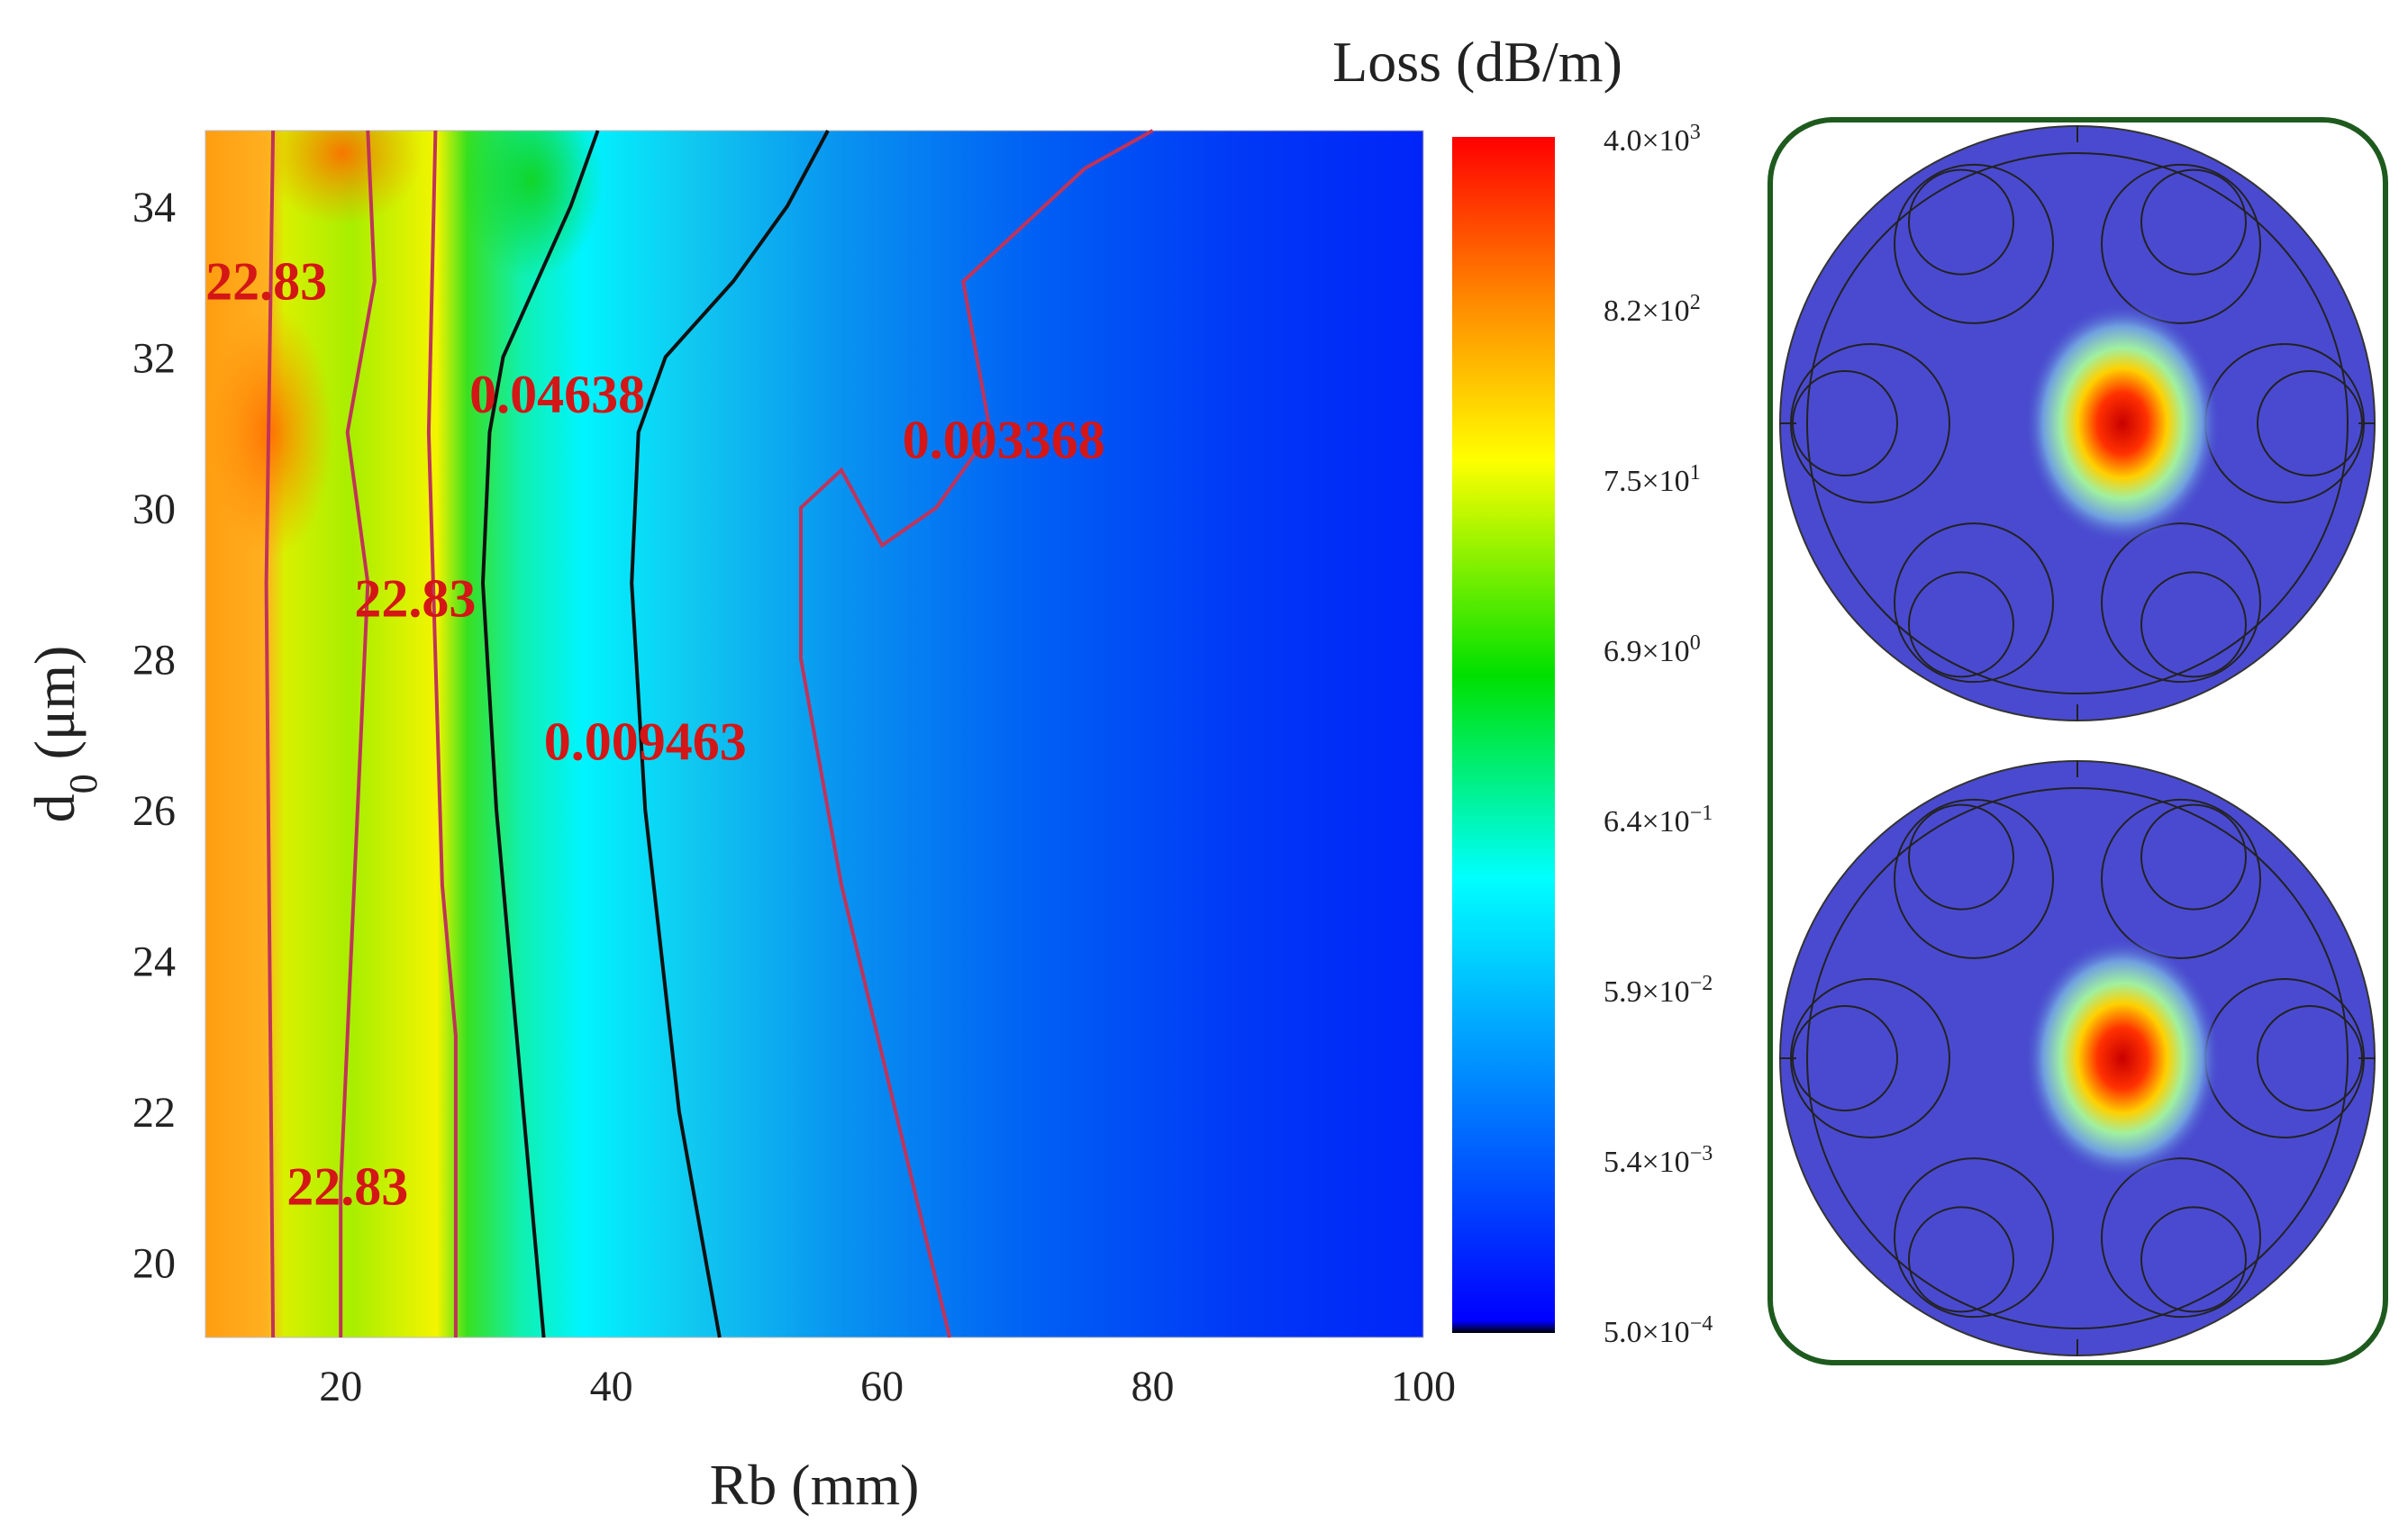 The image size is (2408, 1523). I want to click on colorbar, so click(1504, 735).